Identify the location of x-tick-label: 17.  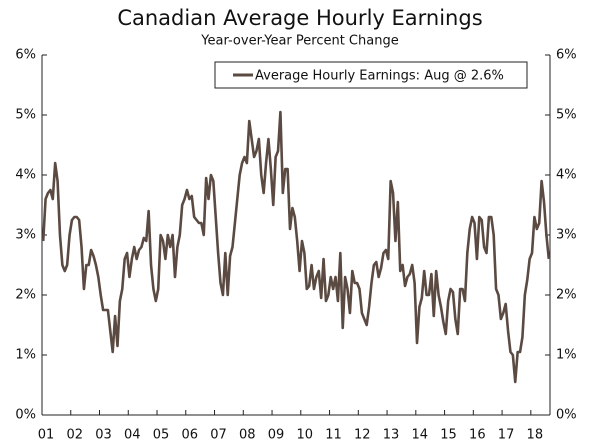
(506, 435).